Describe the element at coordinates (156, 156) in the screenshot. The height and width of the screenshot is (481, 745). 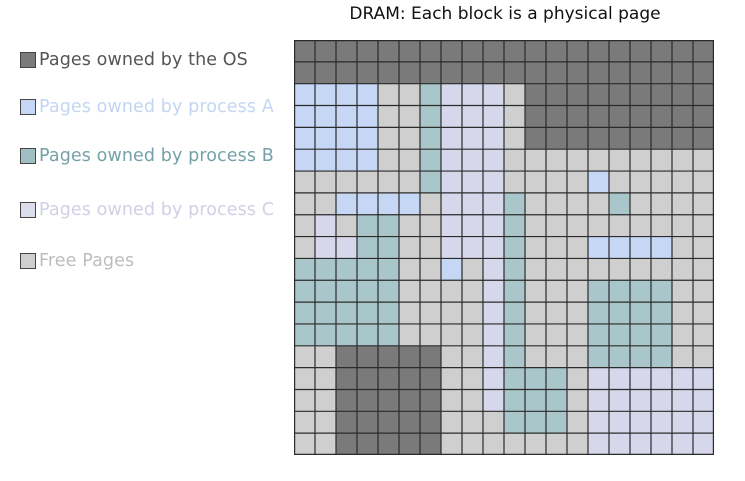
I see `legend-label-process-b: Pages owned by process B` at that location.